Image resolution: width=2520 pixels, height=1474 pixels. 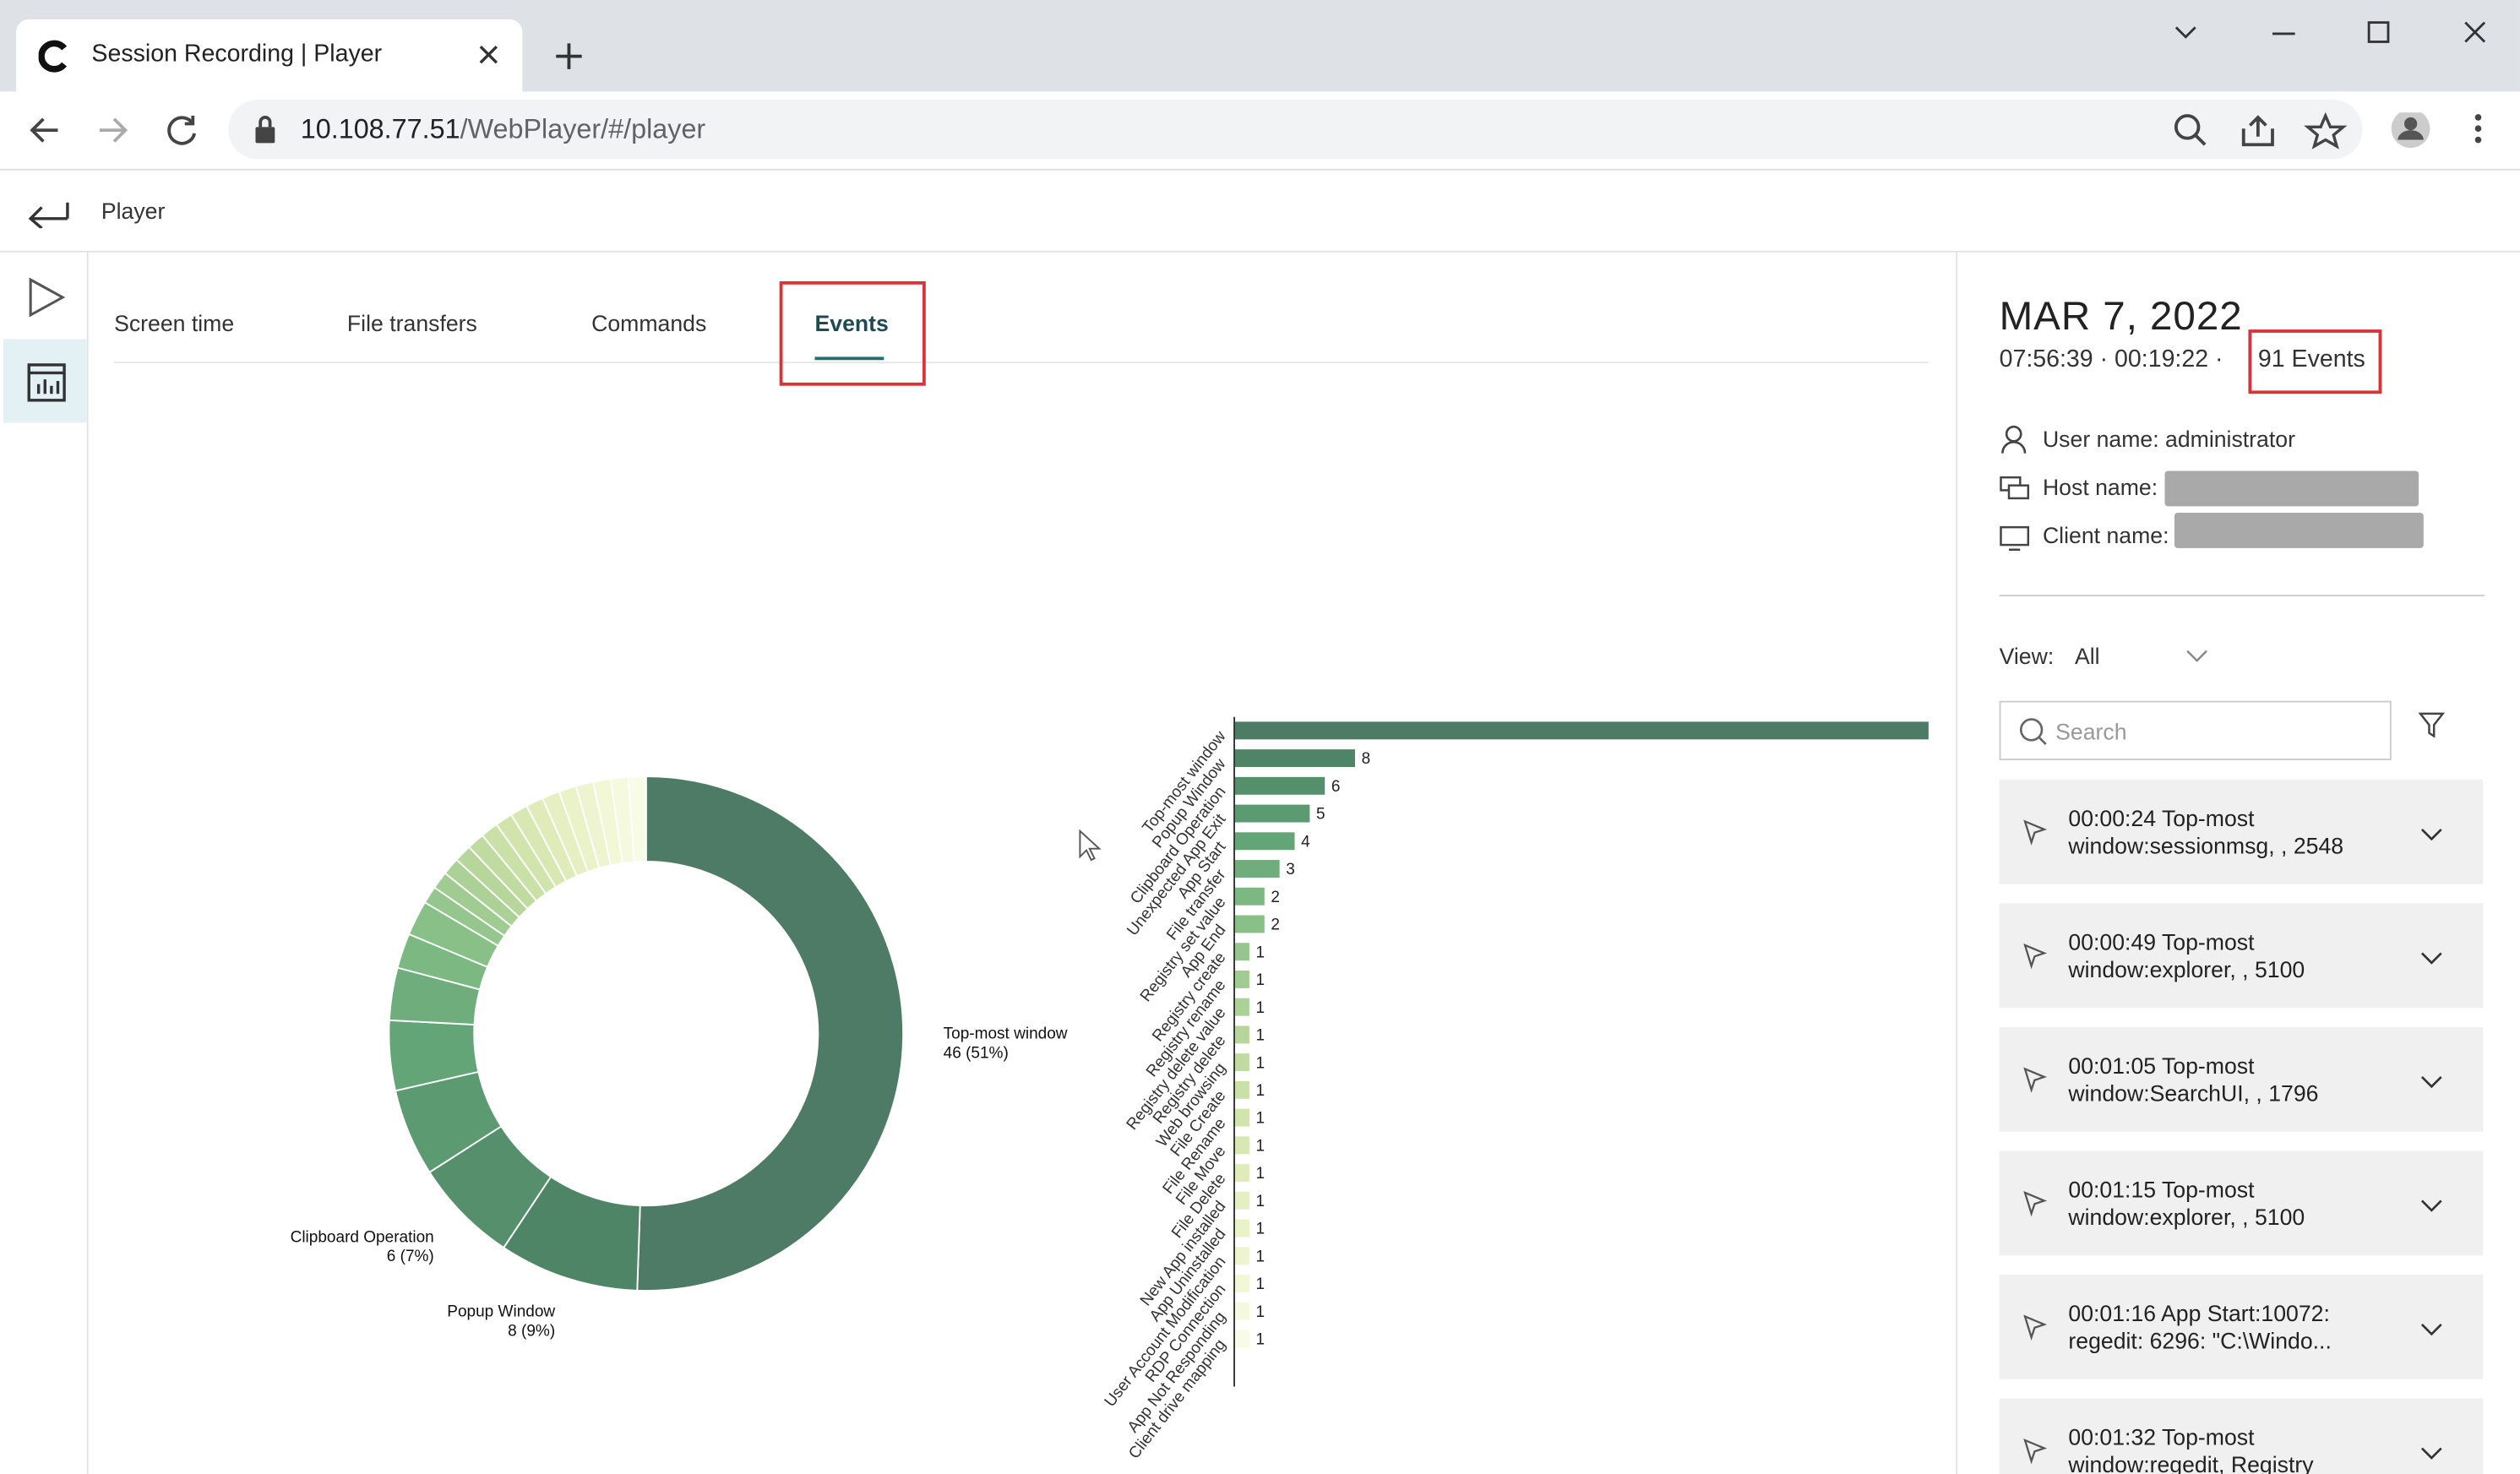 I want to click on close-tab, so click(x=488, y=54).